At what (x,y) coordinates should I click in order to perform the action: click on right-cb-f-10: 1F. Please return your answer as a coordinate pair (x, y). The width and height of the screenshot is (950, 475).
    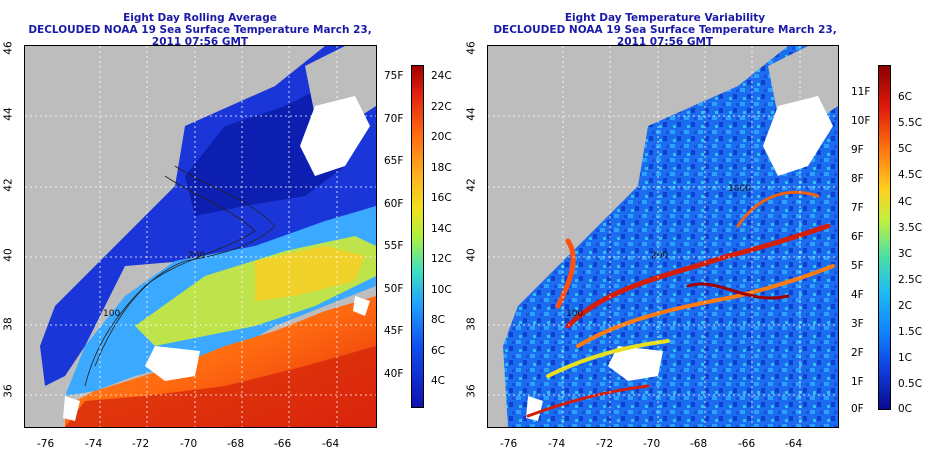
    Looking at the image, I should click on (857, 382).